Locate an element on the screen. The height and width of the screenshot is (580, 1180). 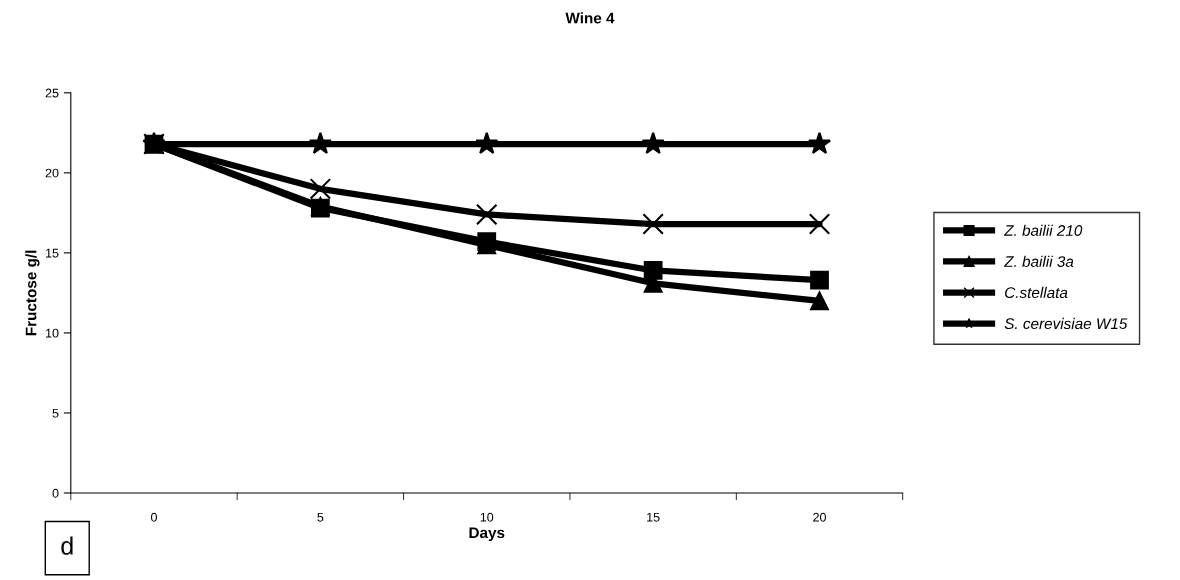
x-tick-label: 0 is located at coordinates (154, 517).